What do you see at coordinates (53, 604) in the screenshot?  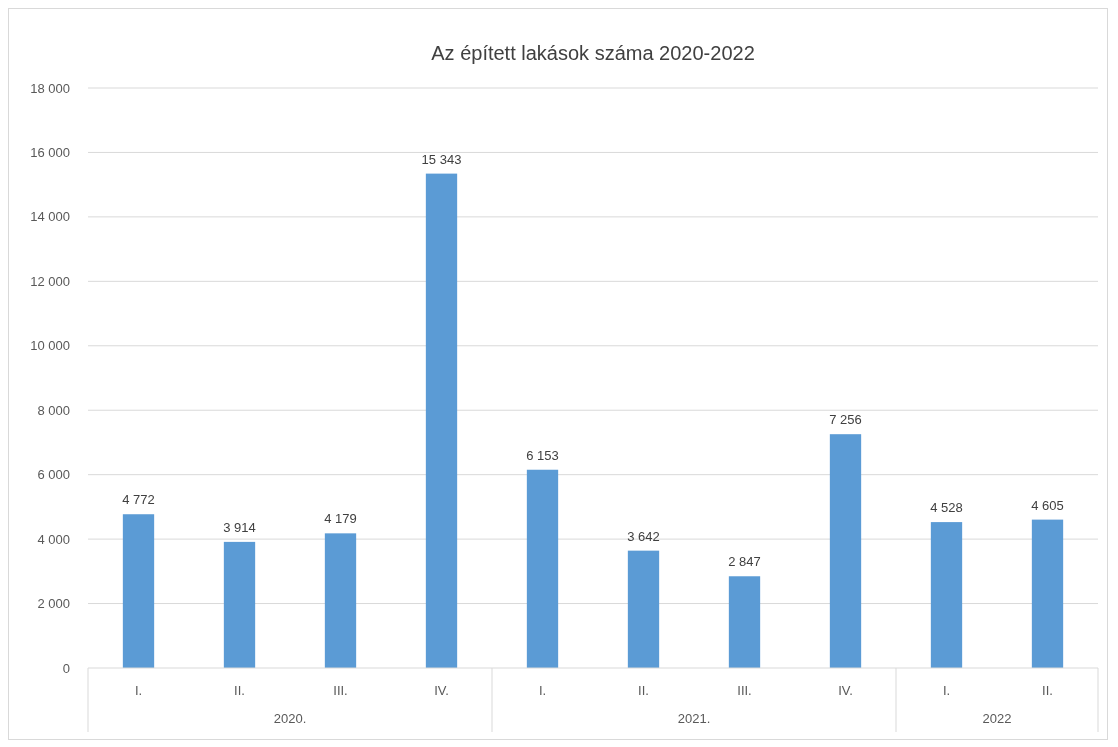 I see `y-tick-label: 2 000` at bounding box center [53, 604].